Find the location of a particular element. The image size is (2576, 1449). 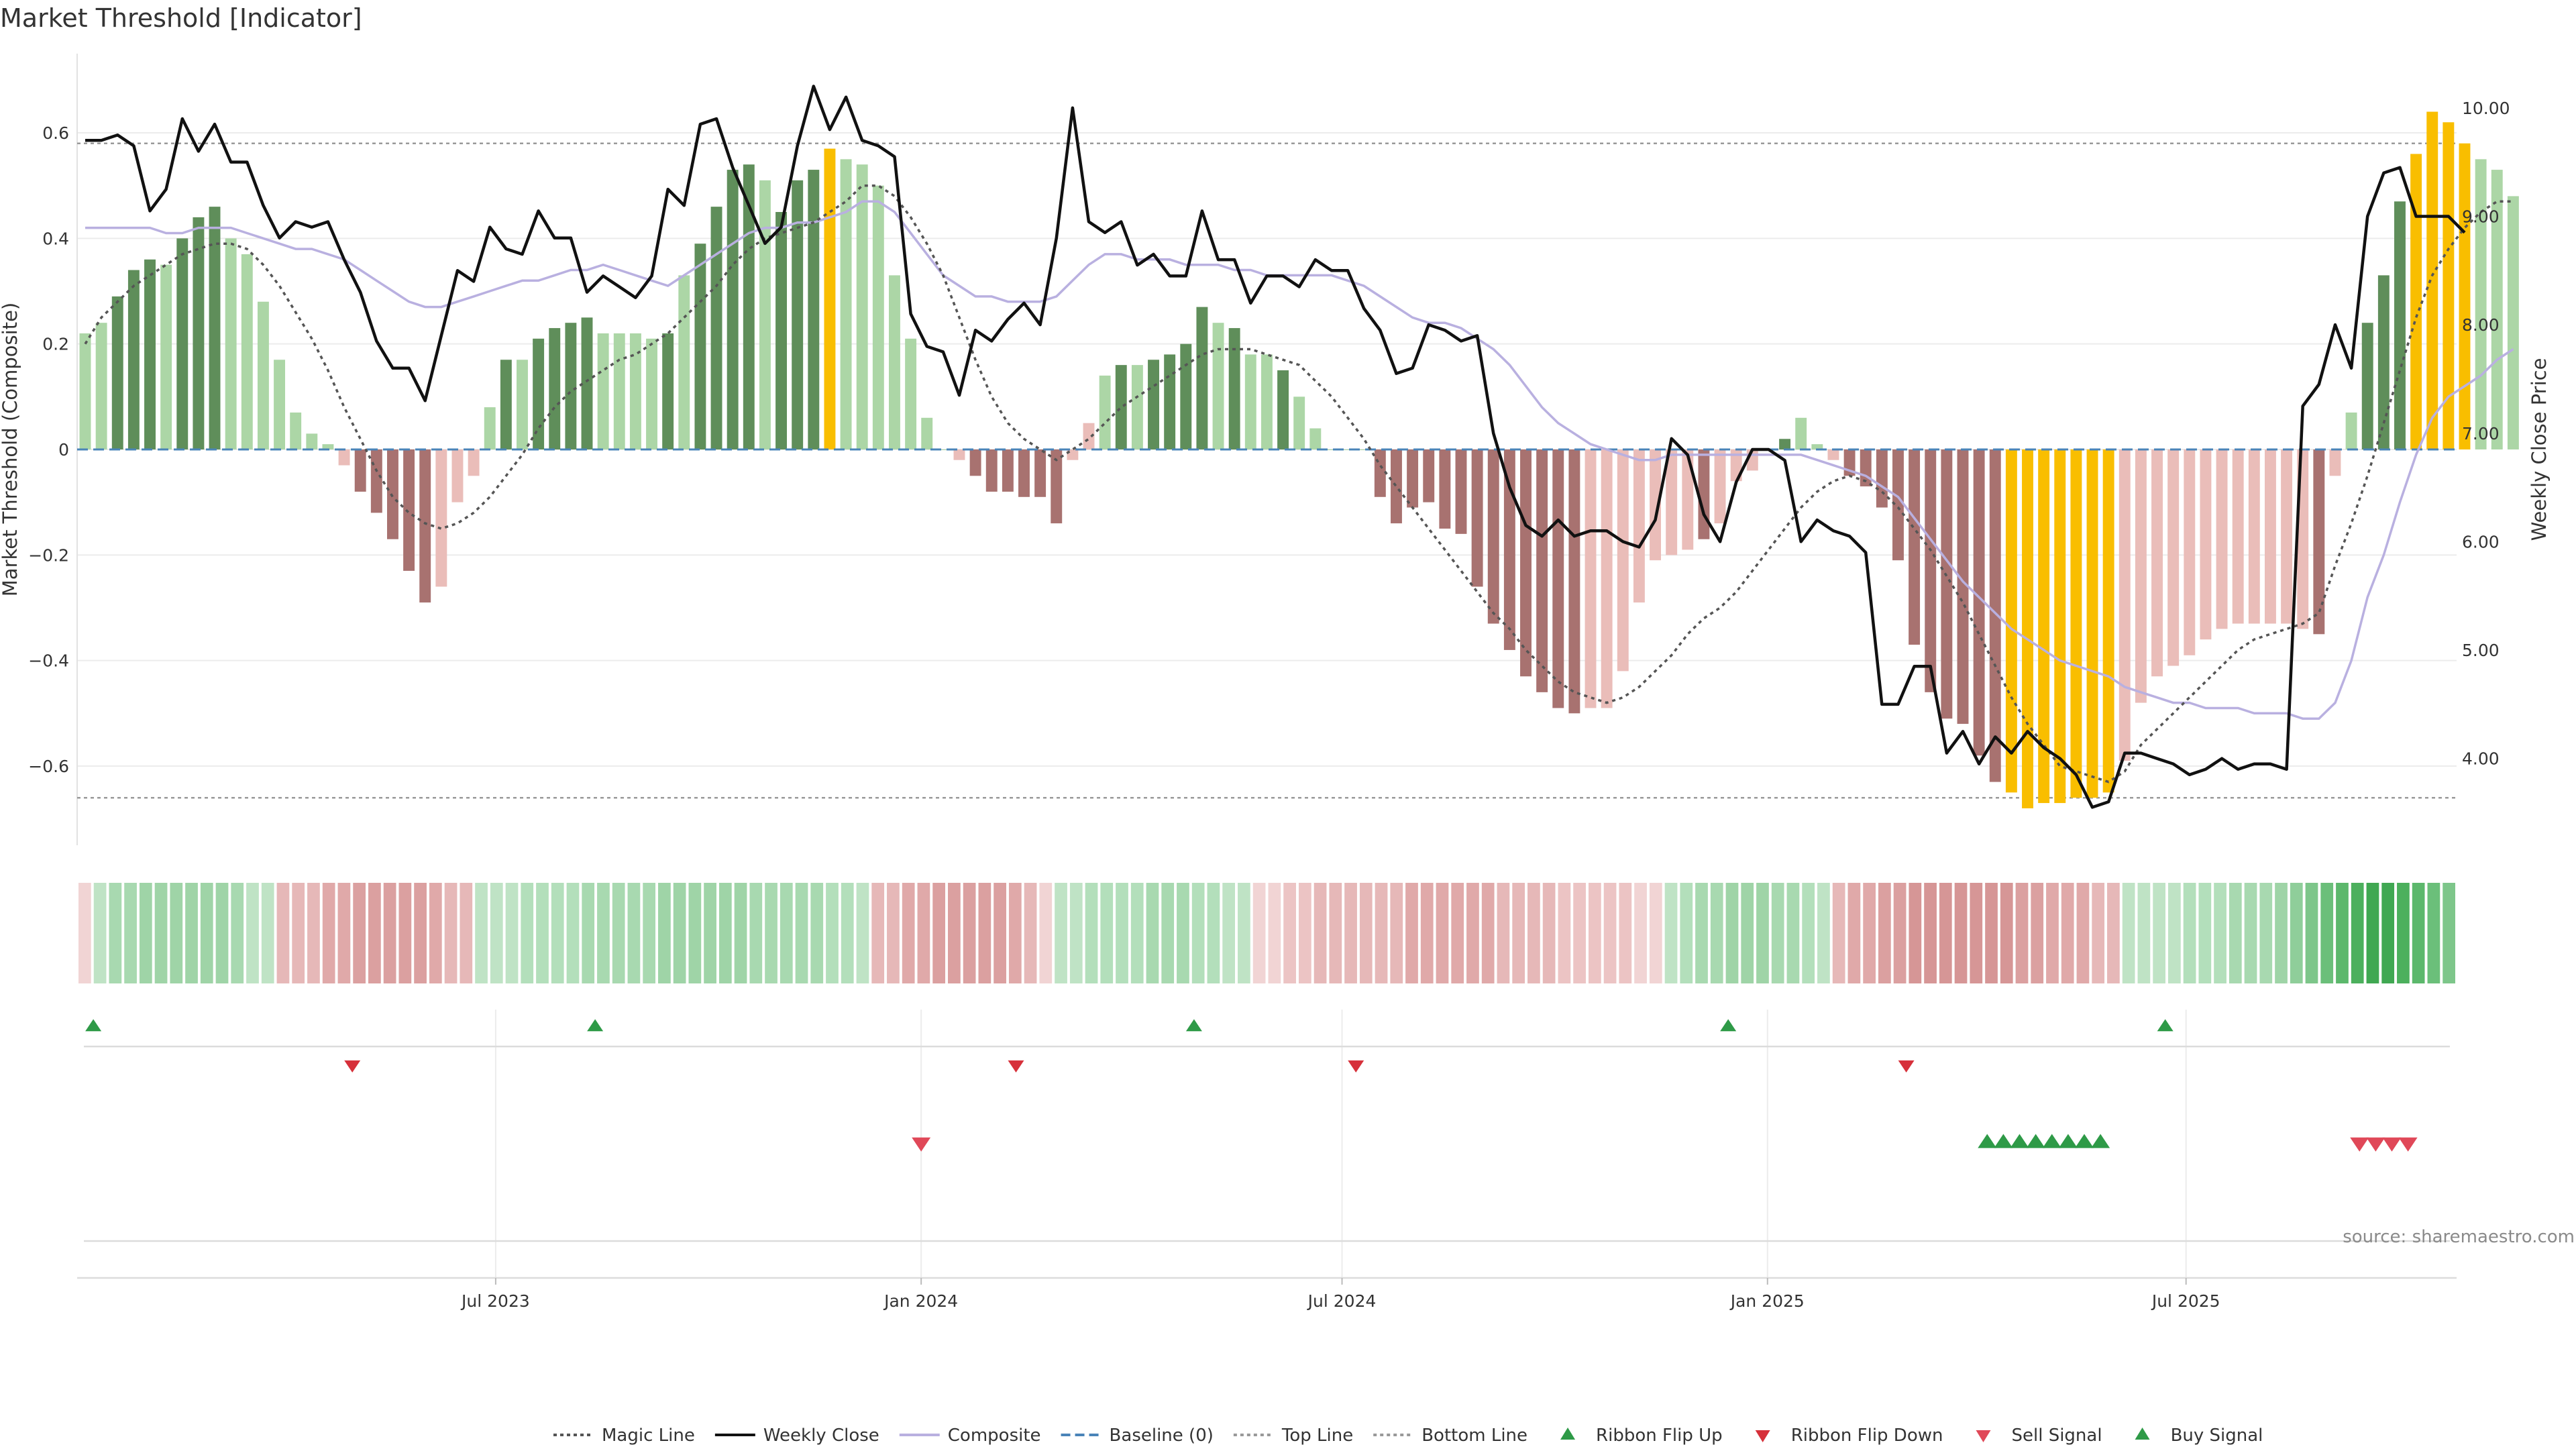

left-tick-0: −0.6 is located at coordinates (48, 766).